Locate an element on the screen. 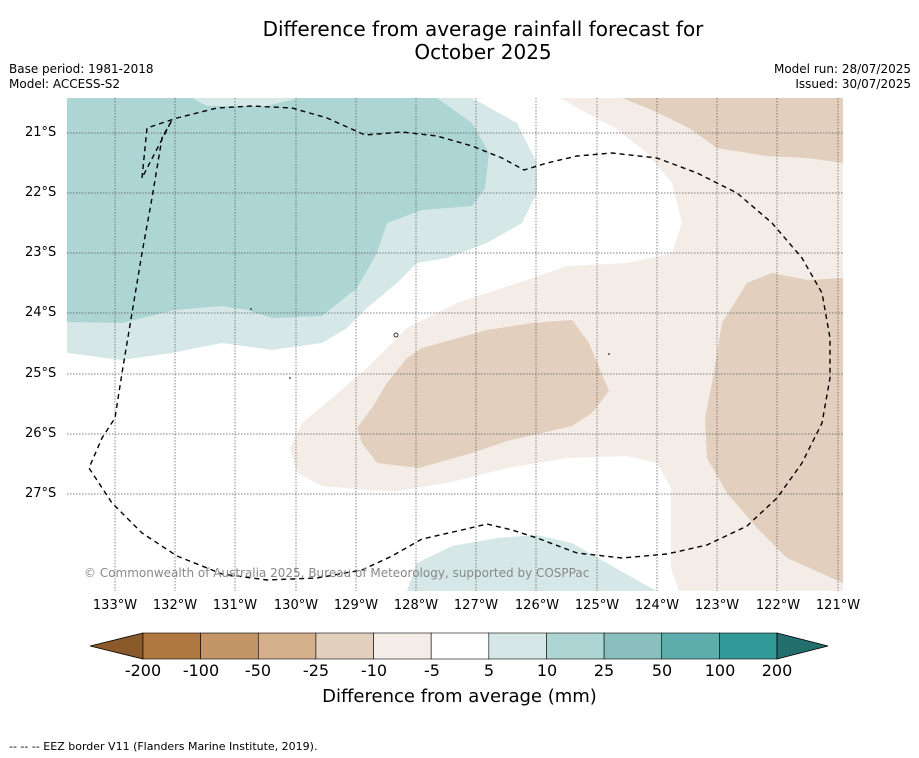  colorbar is located at coordinates (459, 646).